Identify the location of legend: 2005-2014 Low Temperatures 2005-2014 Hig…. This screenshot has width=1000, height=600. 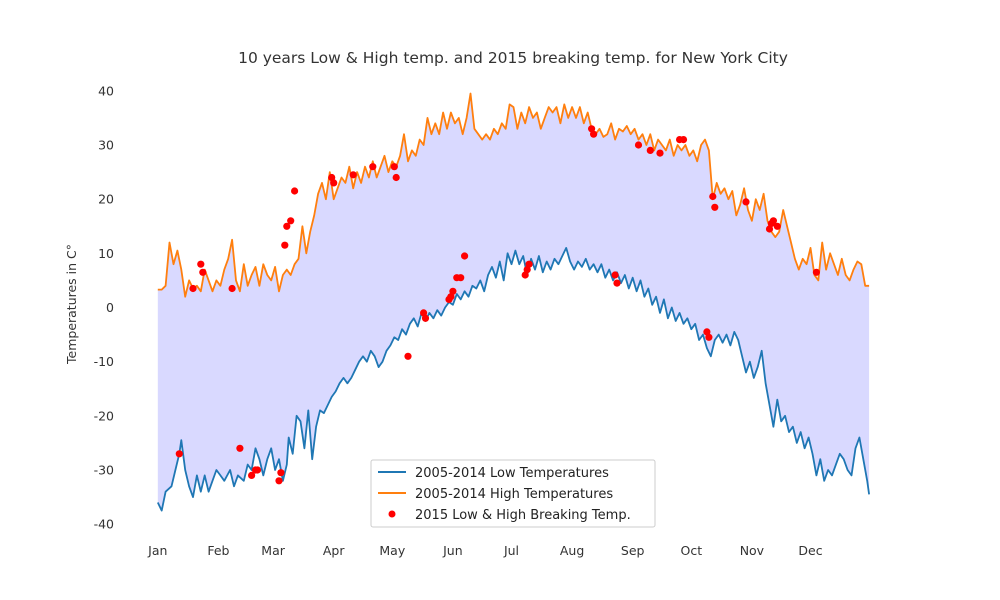
(513, 493).